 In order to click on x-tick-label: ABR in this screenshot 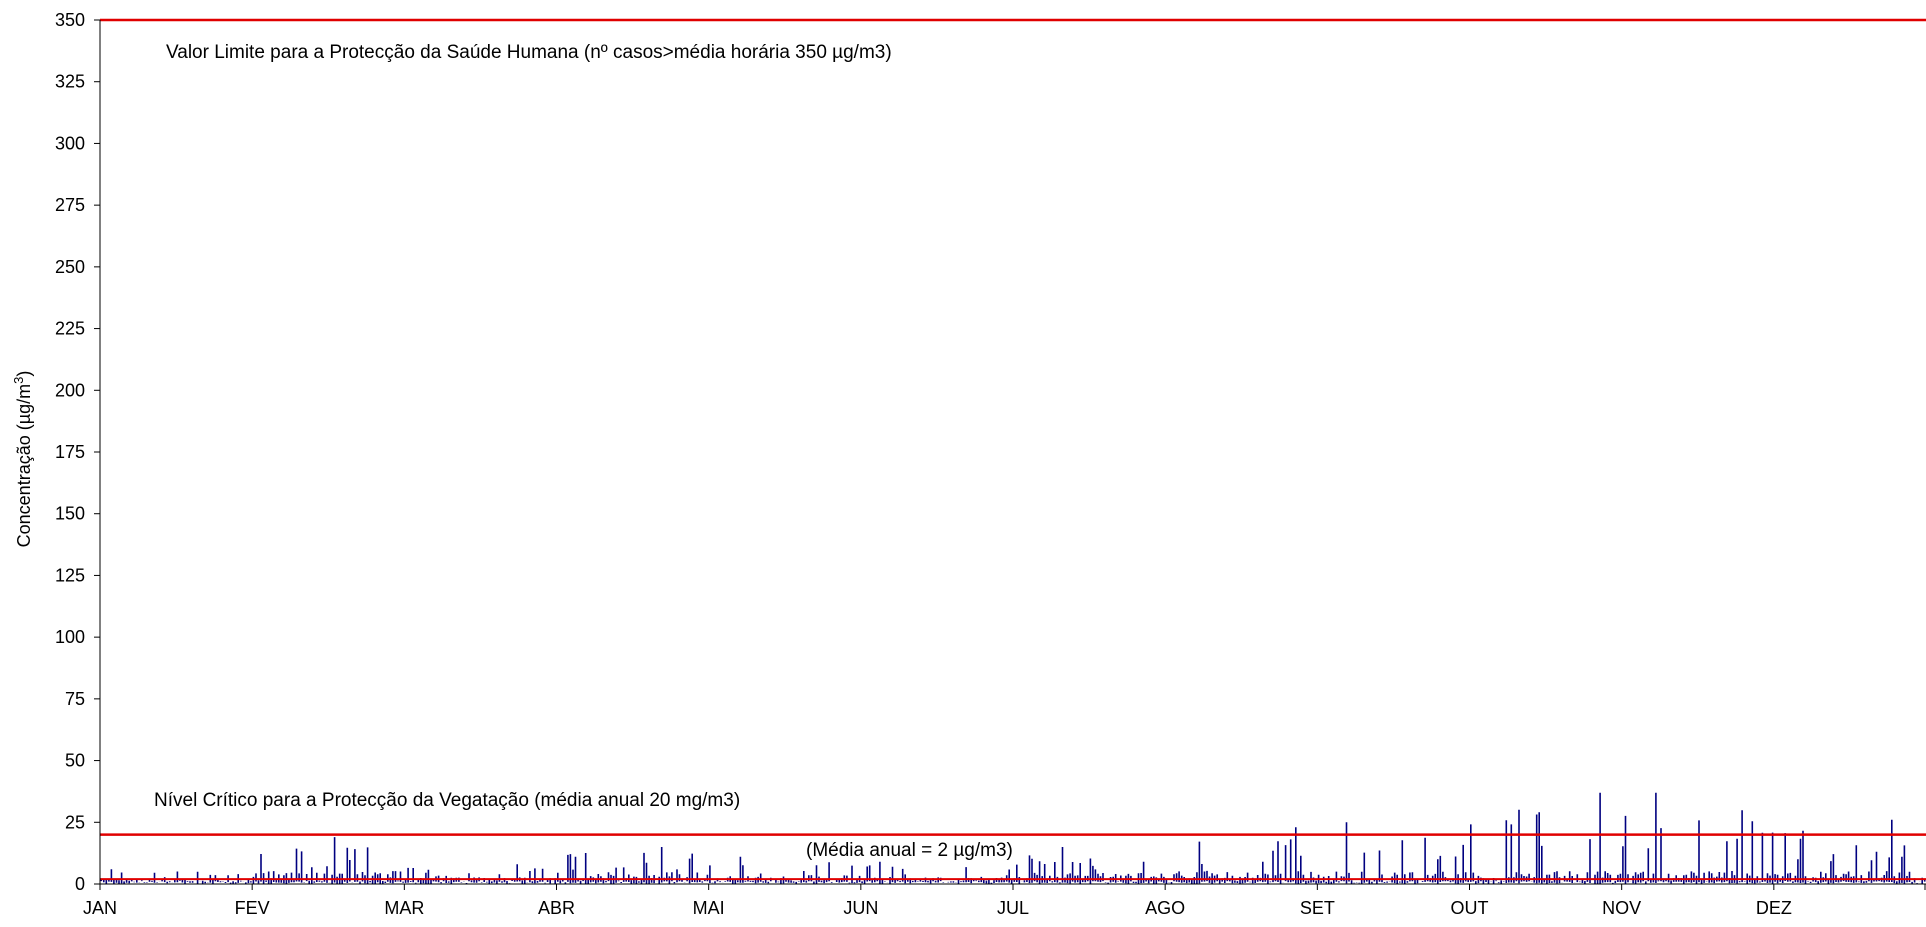, I will do `click(556, 908)`.